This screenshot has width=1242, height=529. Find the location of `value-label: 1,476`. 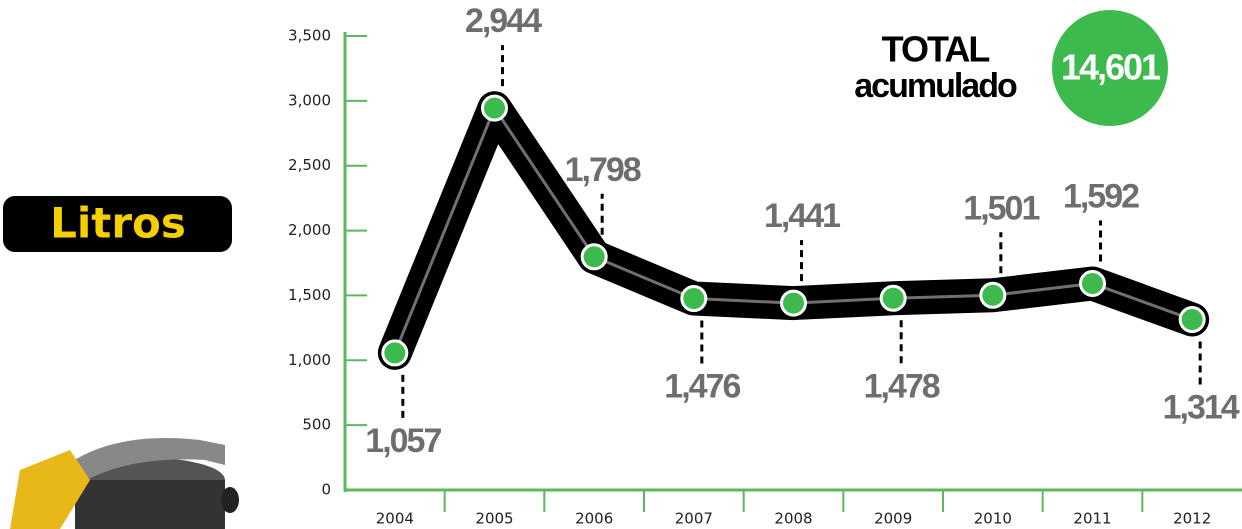

value-label: 1,476 is located at coordinates (702, 387).